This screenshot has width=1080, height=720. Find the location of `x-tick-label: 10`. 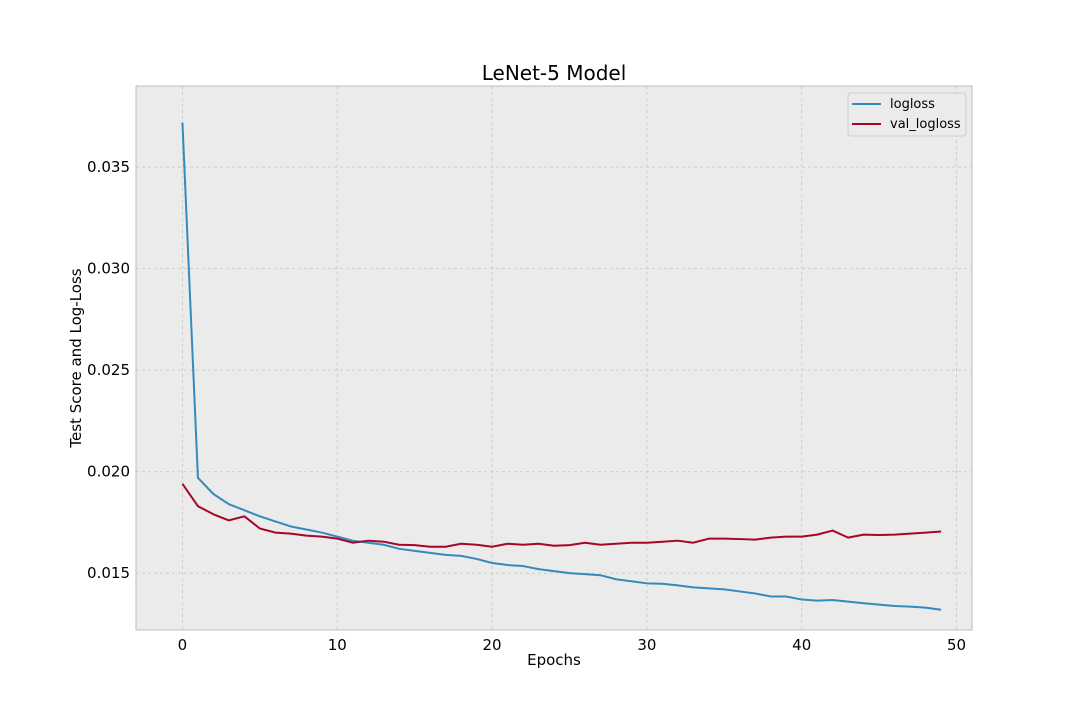

x-tick-label: 10 is located at coordinates (337, 645).